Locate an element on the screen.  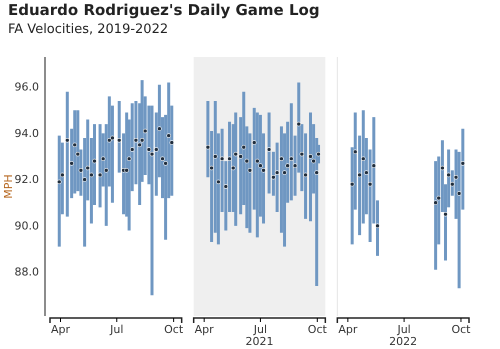
y-axis-title: MPH is located at coordinates (8, 186).